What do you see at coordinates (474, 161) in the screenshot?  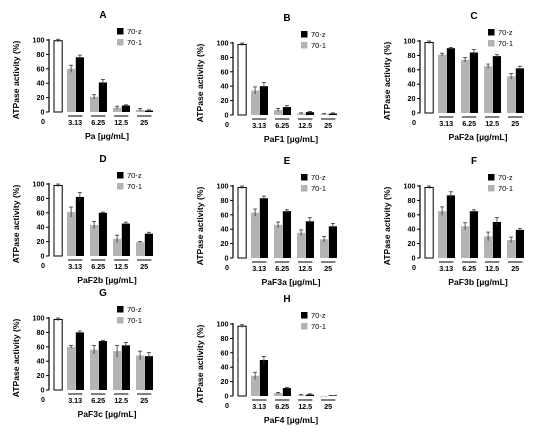 I see `panel-letter: F` at bounding box center [474, 161].